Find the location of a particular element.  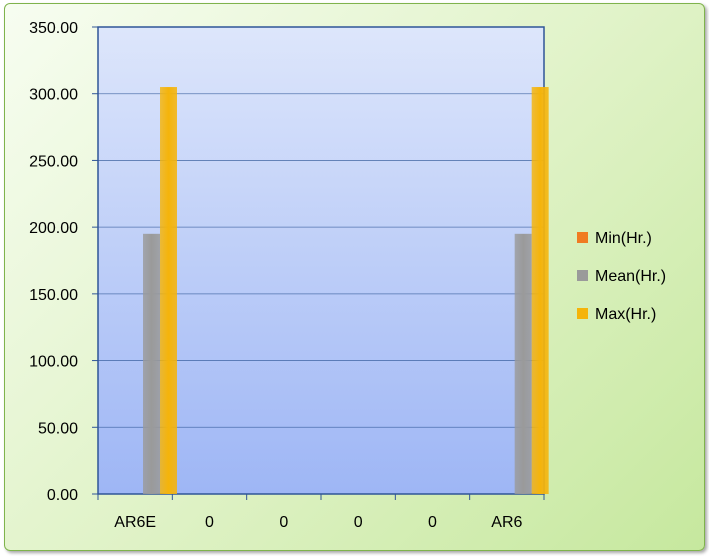

x-tick-label: AR6E is located at coordinates (135, 522).